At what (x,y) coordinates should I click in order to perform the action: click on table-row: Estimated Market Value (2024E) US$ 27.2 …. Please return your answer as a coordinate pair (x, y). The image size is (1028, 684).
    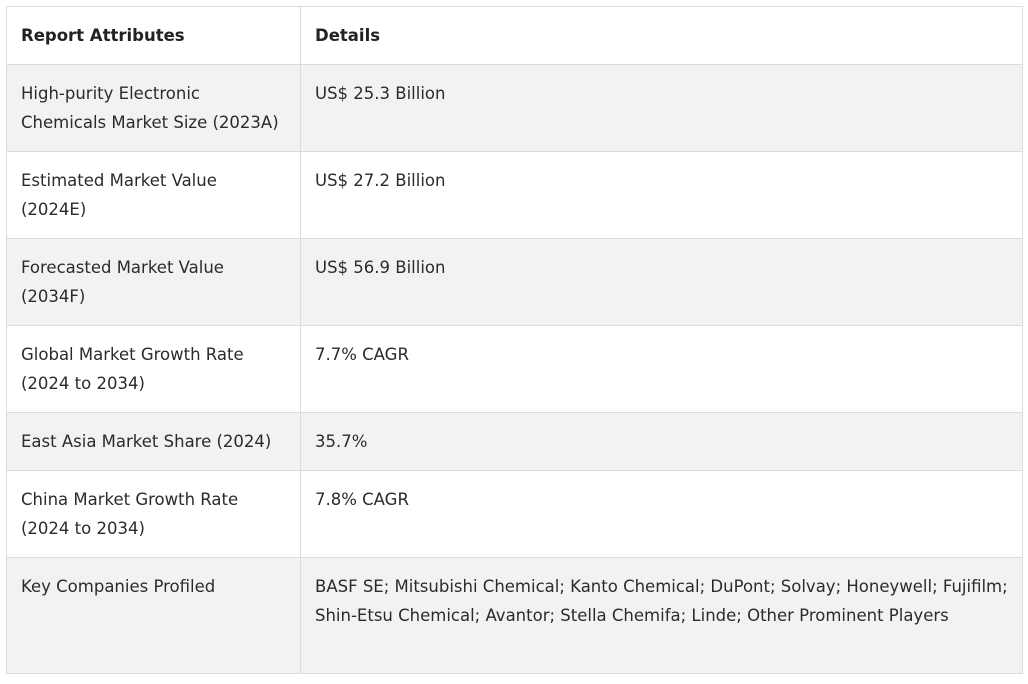
    Looking at the image, I should click on (514, 195).